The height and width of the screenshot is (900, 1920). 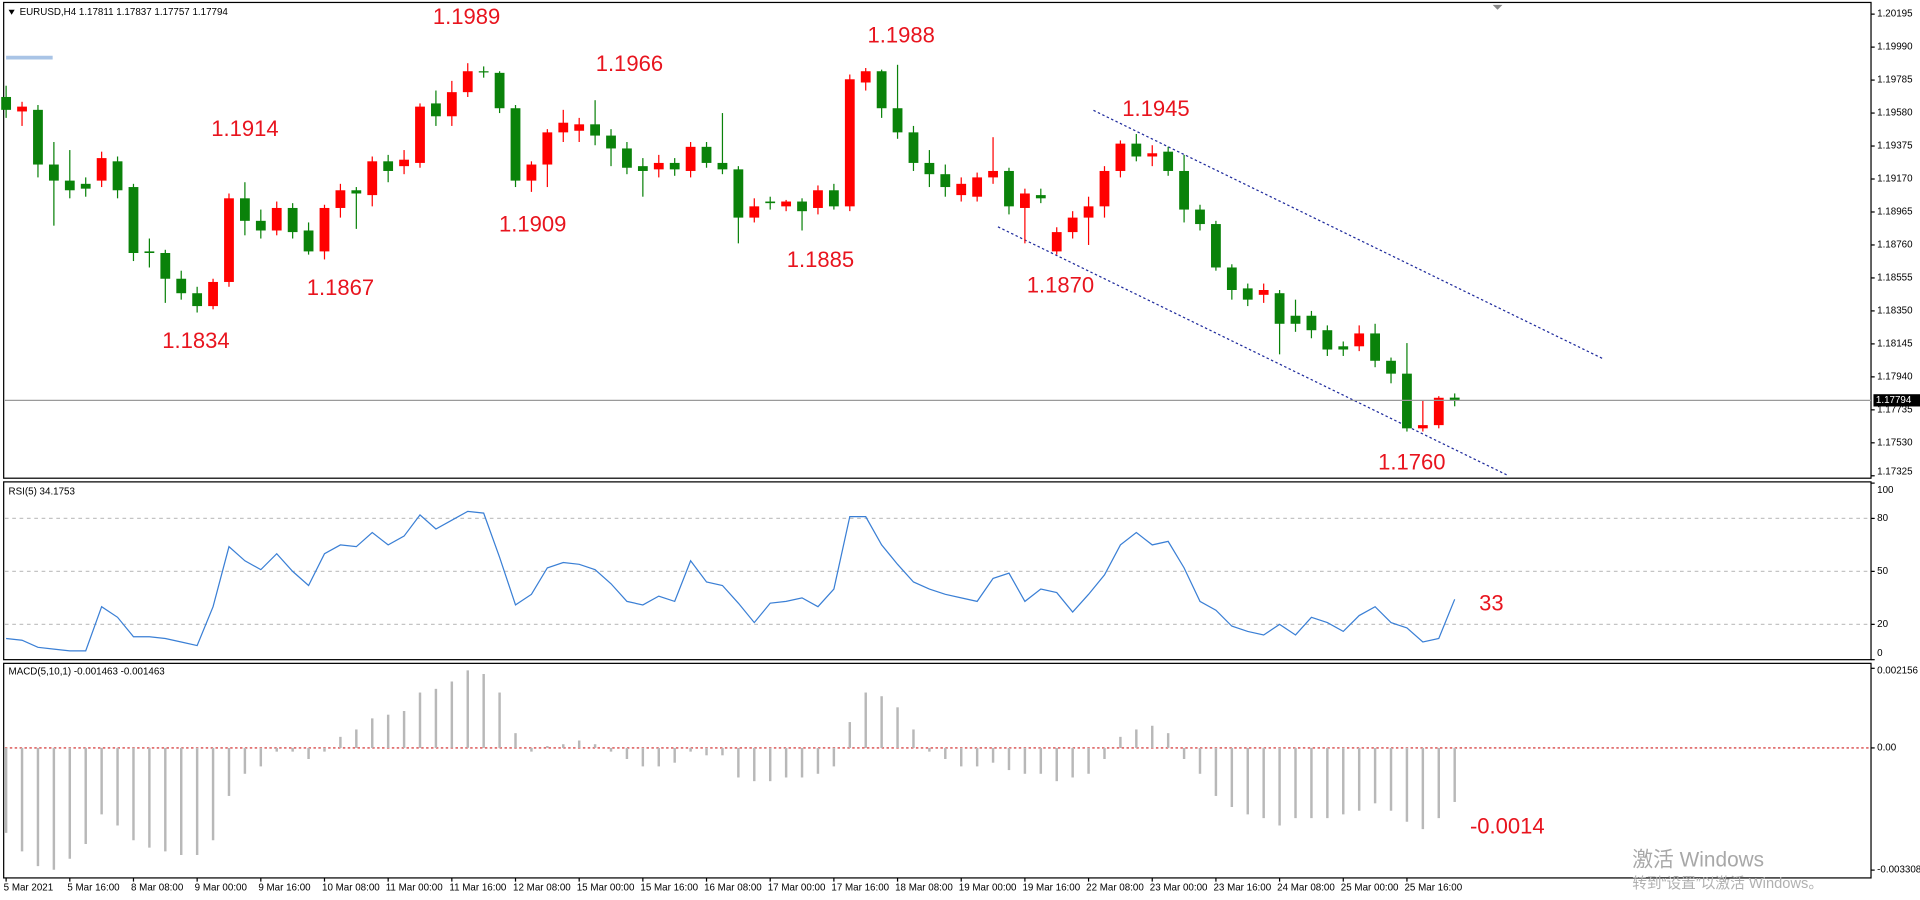 What do you see at coordinates (221, 887) in the screenshot?
I see `x-tick-label: 9 Mar 00:00` at bounding box center [221, 887].